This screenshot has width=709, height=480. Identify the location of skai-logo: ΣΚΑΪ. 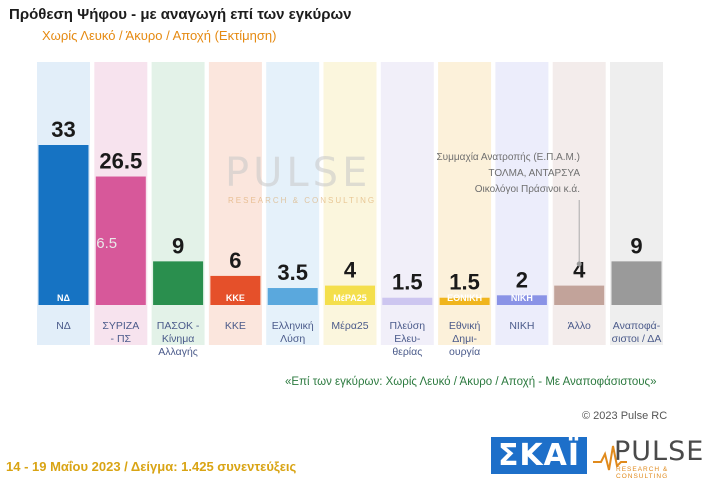
(539, 455).